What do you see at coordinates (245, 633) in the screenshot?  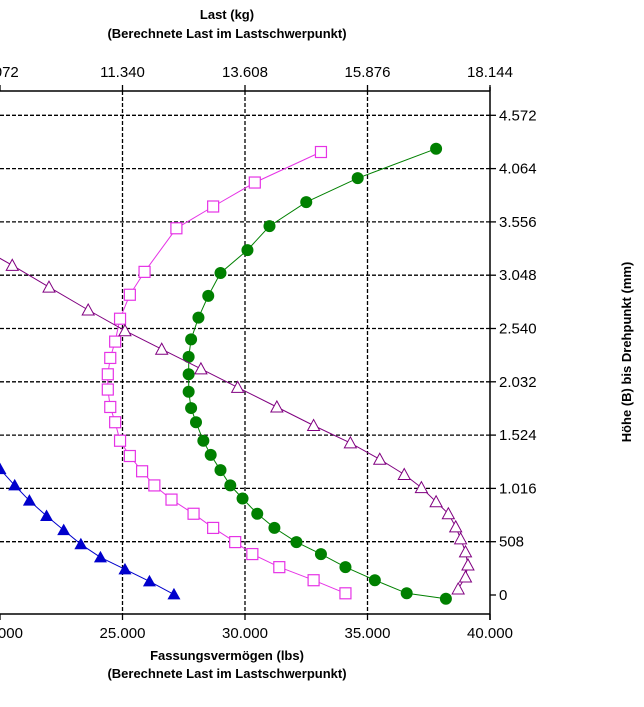 I see `bottom-tick-label: 30.000` at bounding box center [245, 633].